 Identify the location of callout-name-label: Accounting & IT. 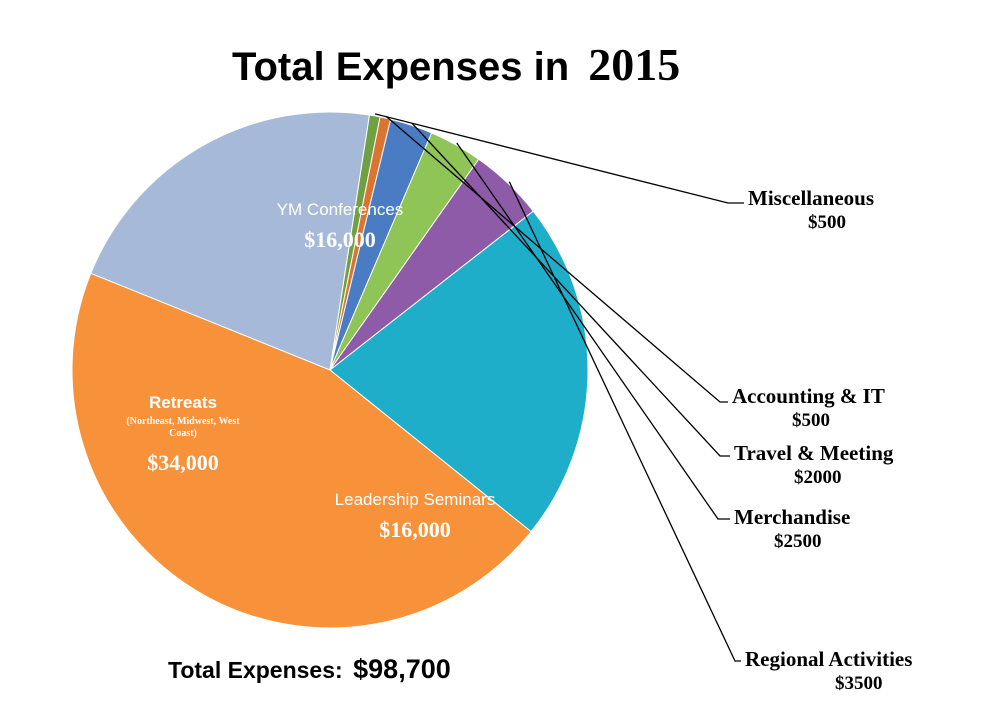
(808, 396).